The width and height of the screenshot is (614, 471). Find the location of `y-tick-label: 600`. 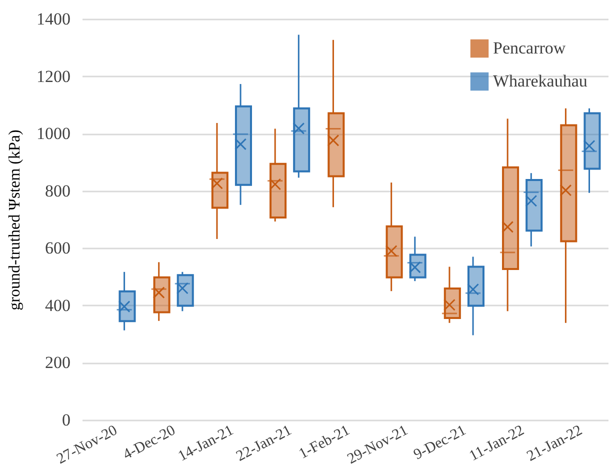

y-tick-label: 600 is located at coordinates (57, 248).